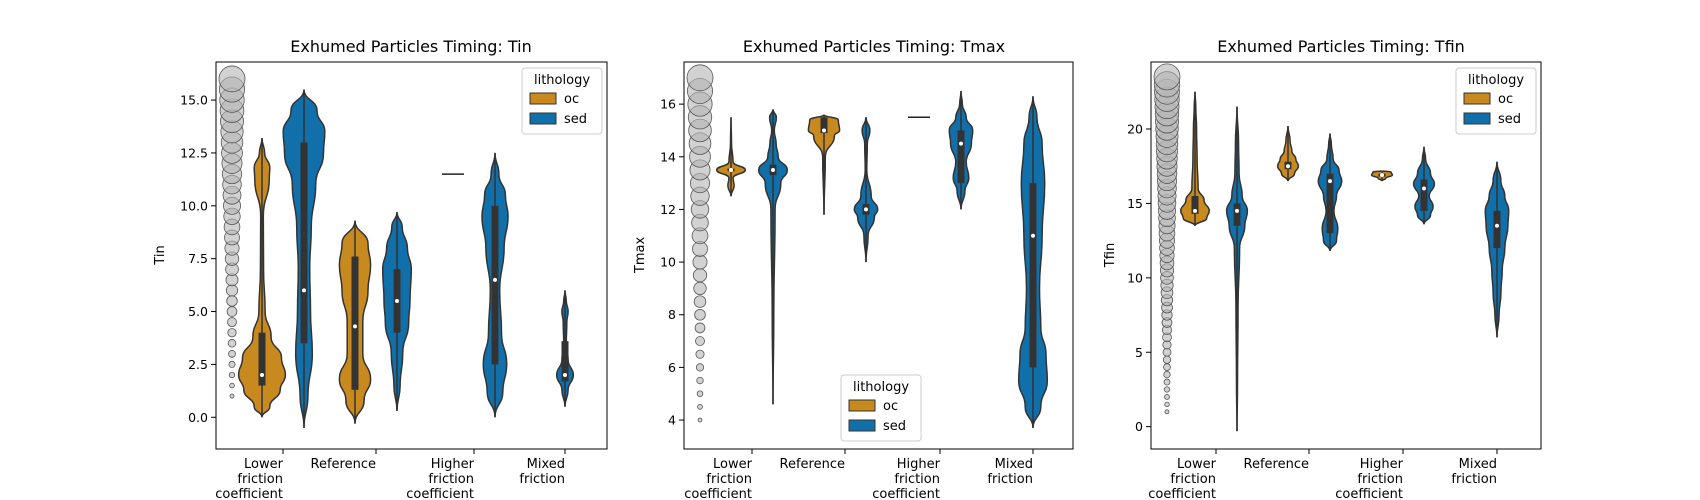  What do you see at coordinates (198, 364) in the screenshot?
I see `y-tick-label: 2.5` at bounding box center [198, 364].